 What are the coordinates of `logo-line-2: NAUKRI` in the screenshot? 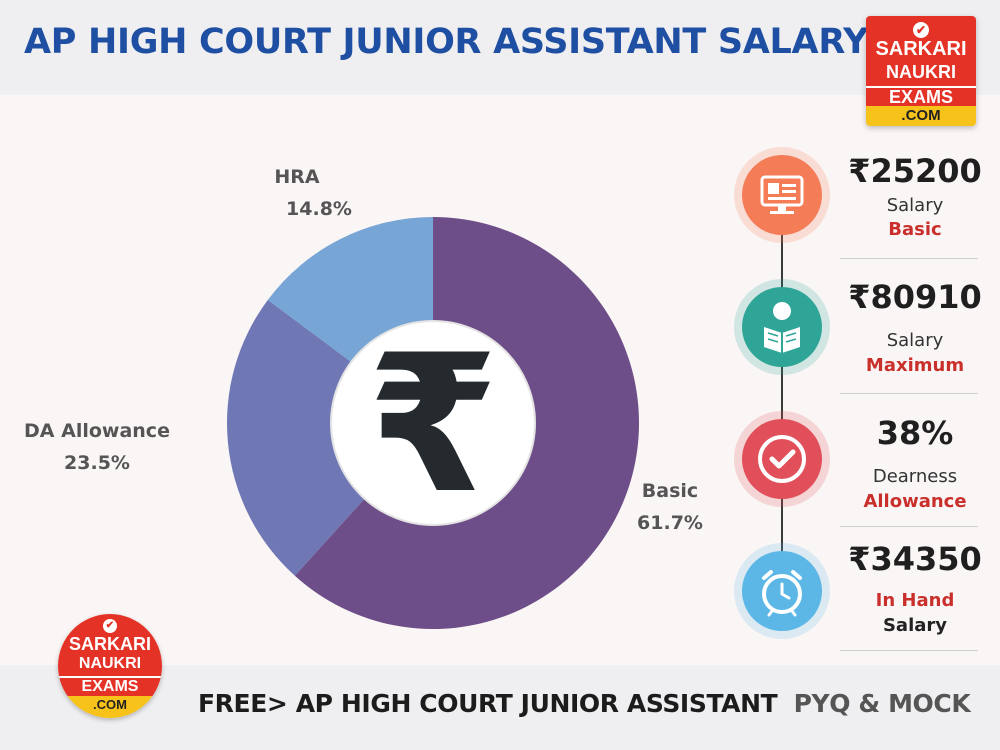 It's located at (921, 72).